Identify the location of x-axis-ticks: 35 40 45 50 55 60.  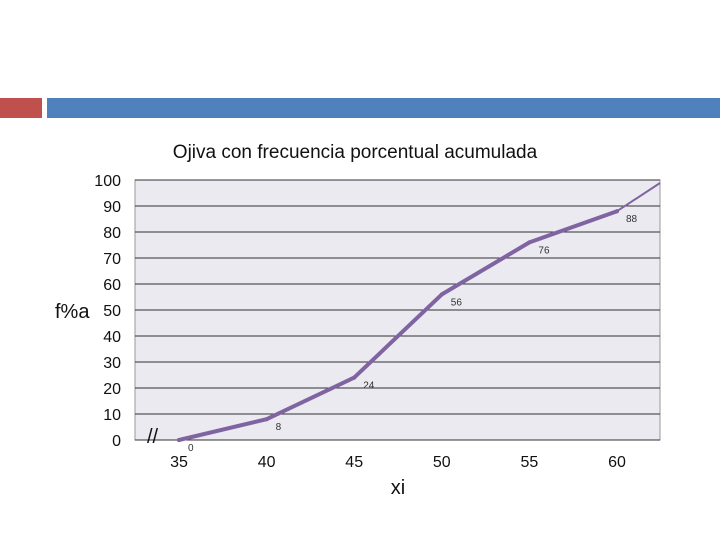
(398, 462).